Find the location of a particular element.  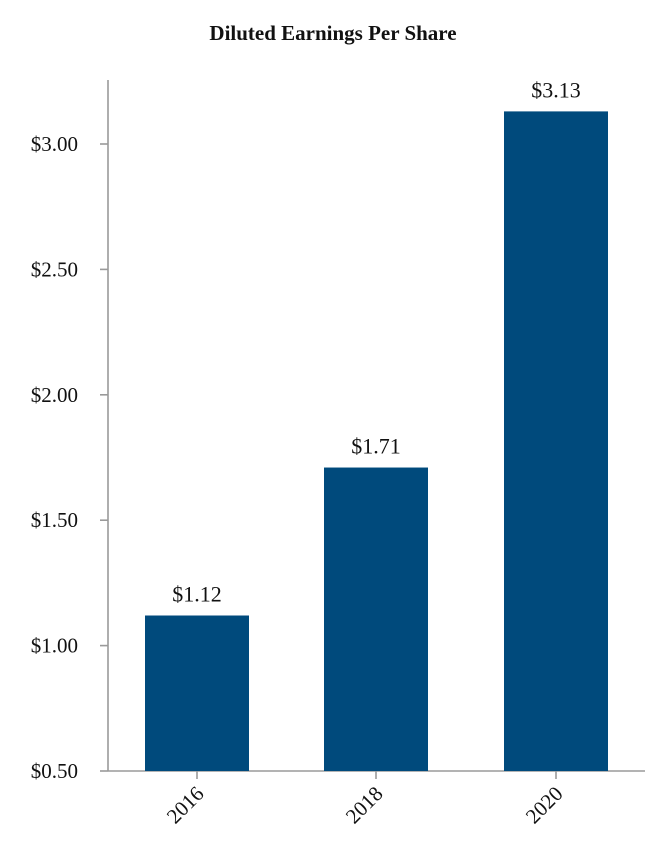

chart-title: Diluted Earnings Per Share is located at coordinates (332, 33).